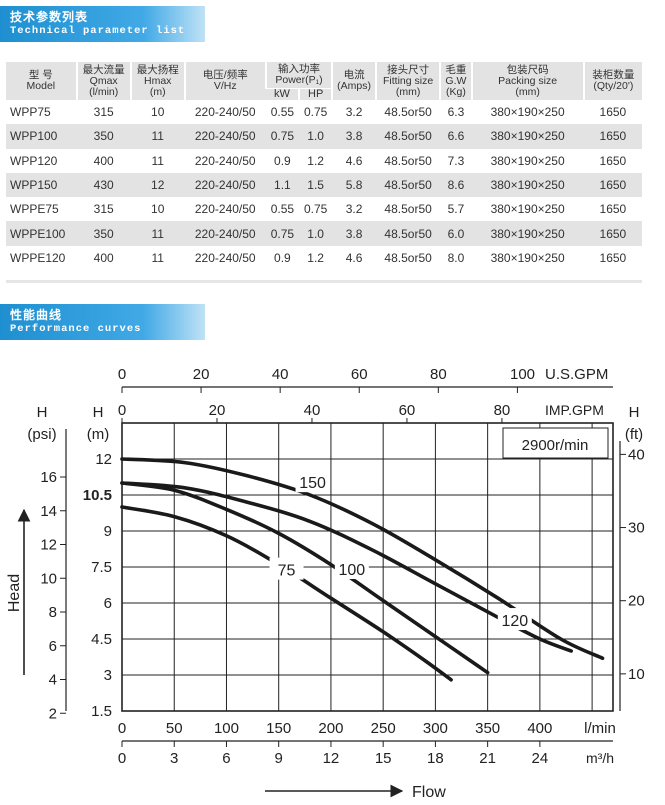  I want to click on x-tick-label-impgpm: 0, so click(122, 410).